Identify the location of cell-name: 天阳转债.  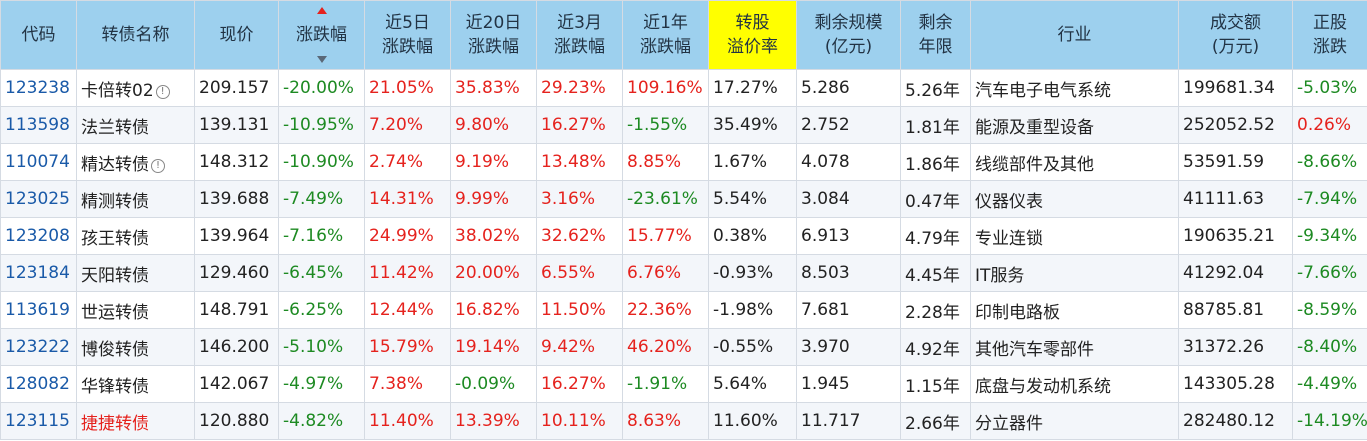
(135, 273).